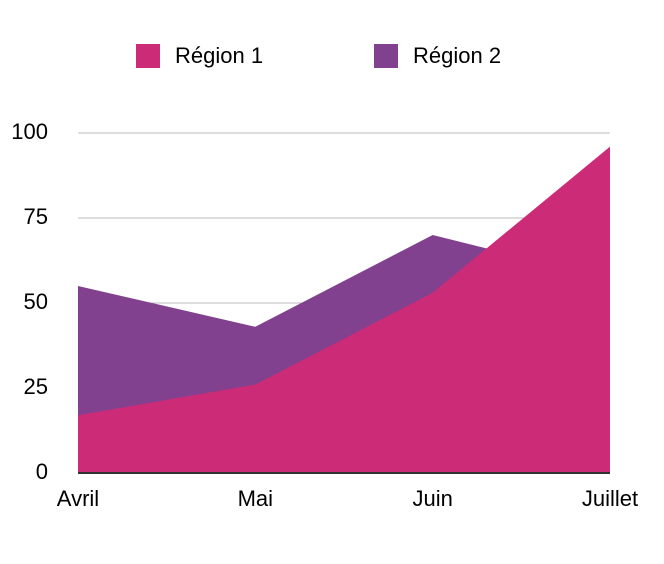  Describe the element at coordinates (36, 301) in the screenshot. I see `y-tick-label: 50` at that location.